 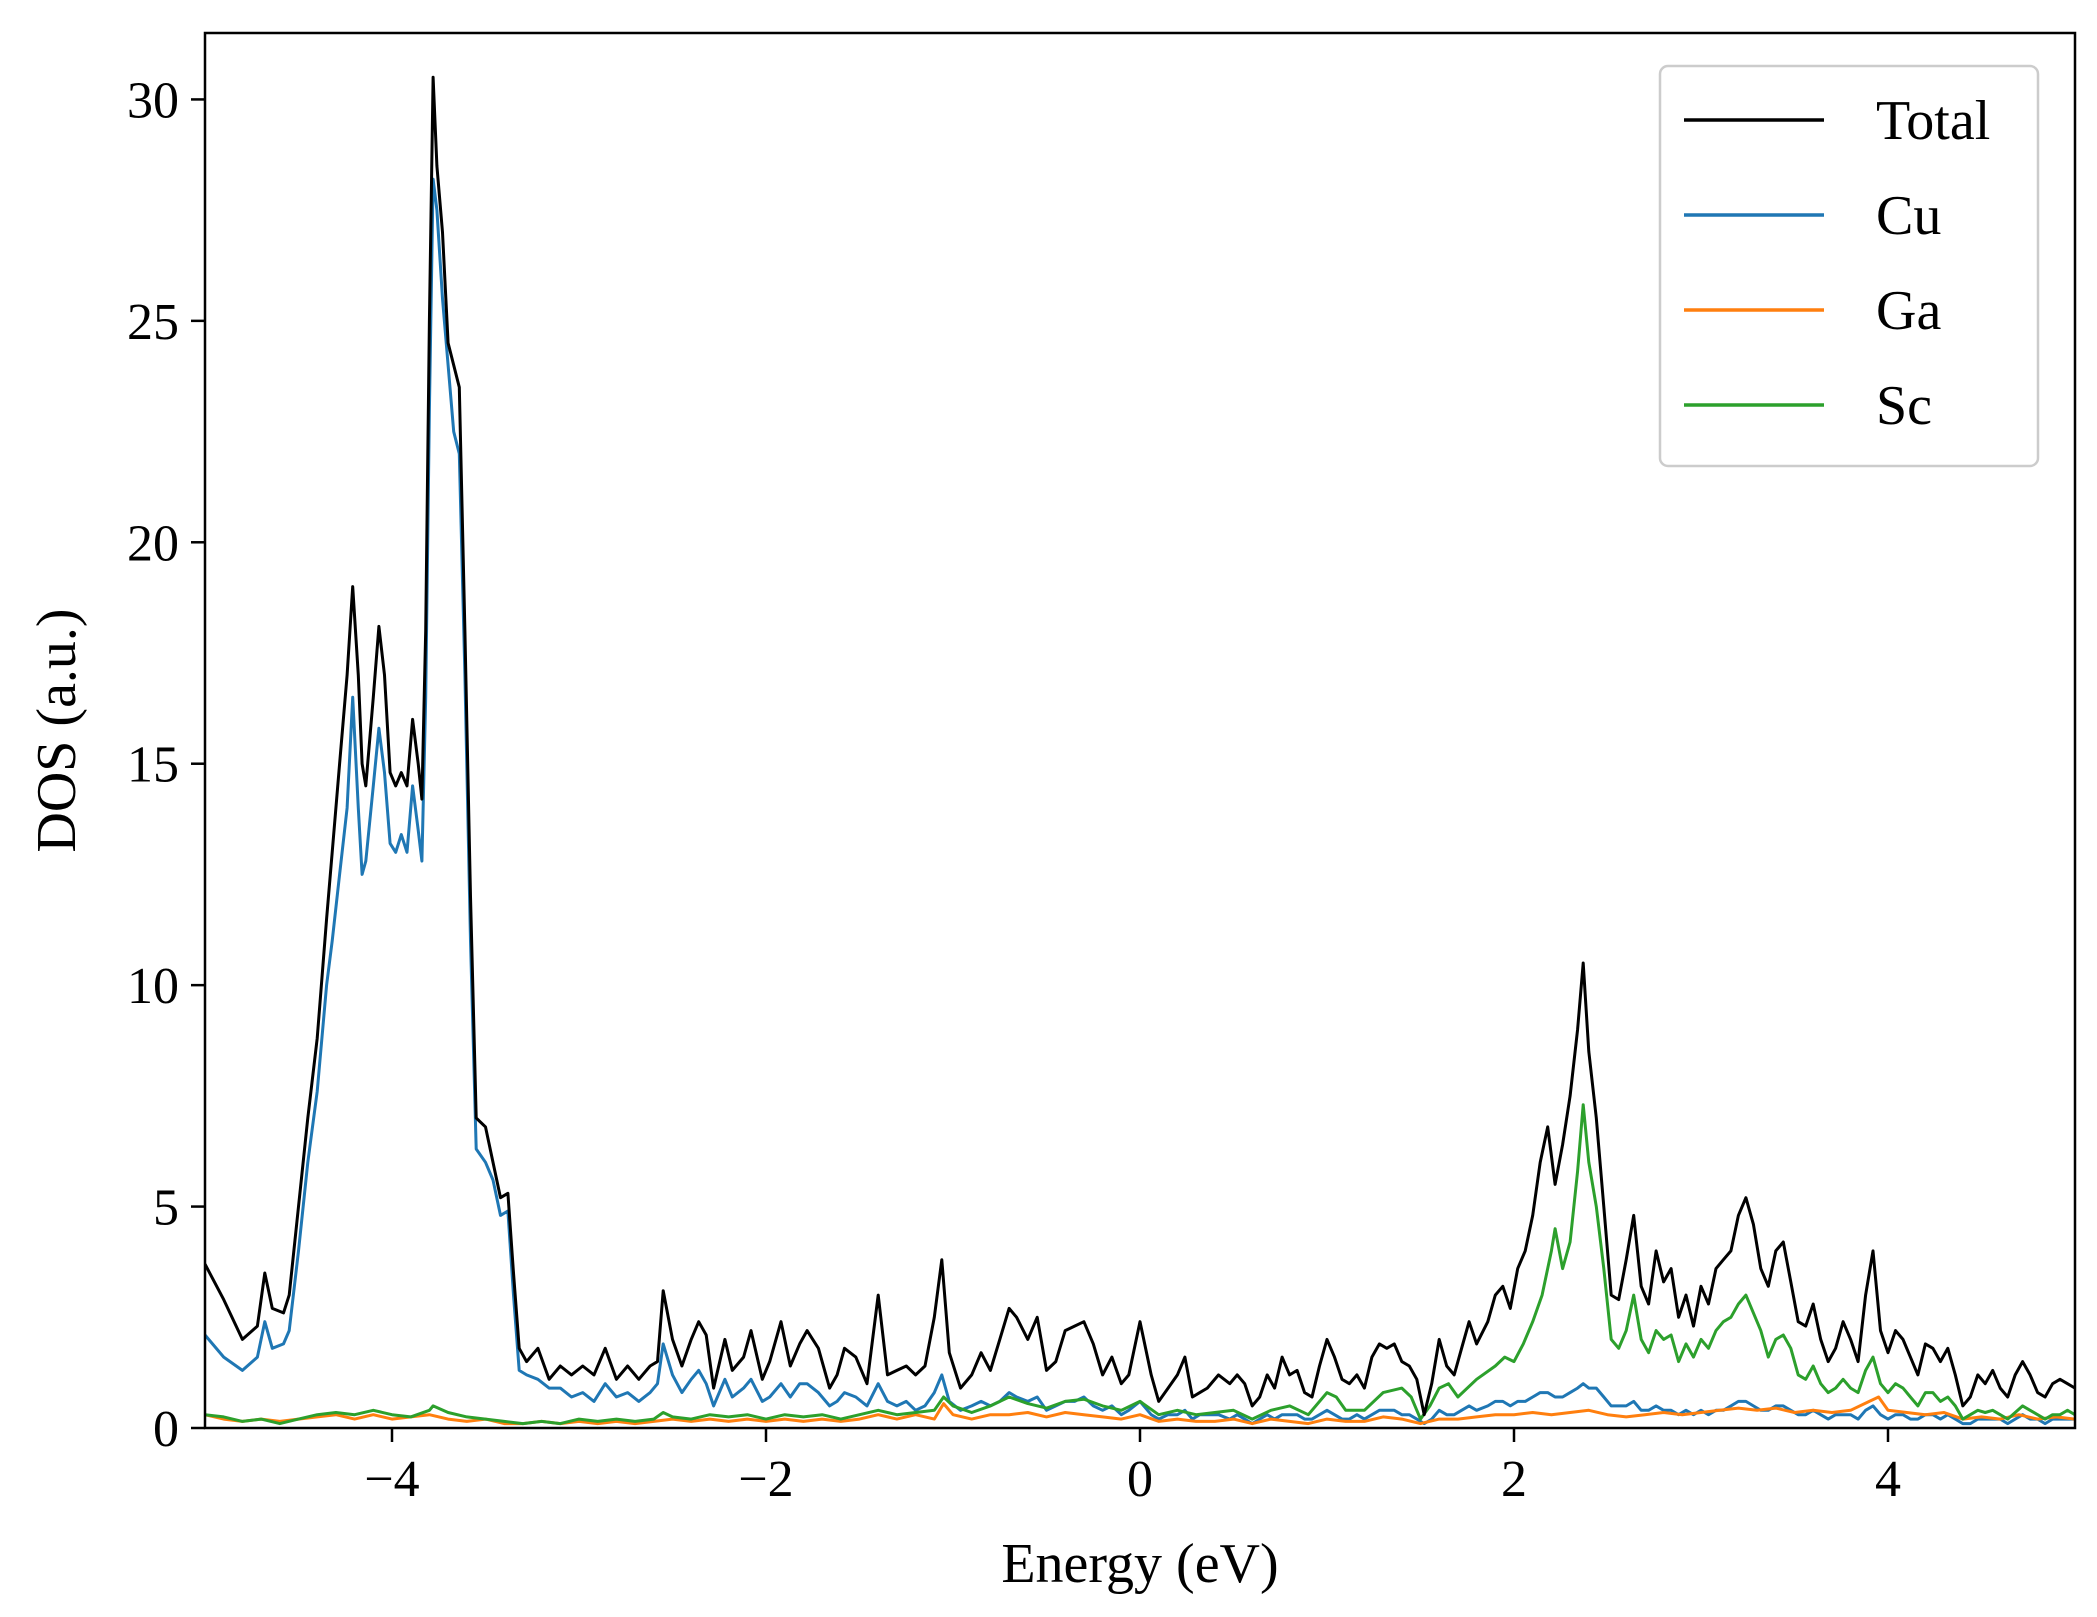 What do you see at coordinates (153, 765) in the screenshot?
I see `y-tick-label: 15` at bounding box center [153, 765].